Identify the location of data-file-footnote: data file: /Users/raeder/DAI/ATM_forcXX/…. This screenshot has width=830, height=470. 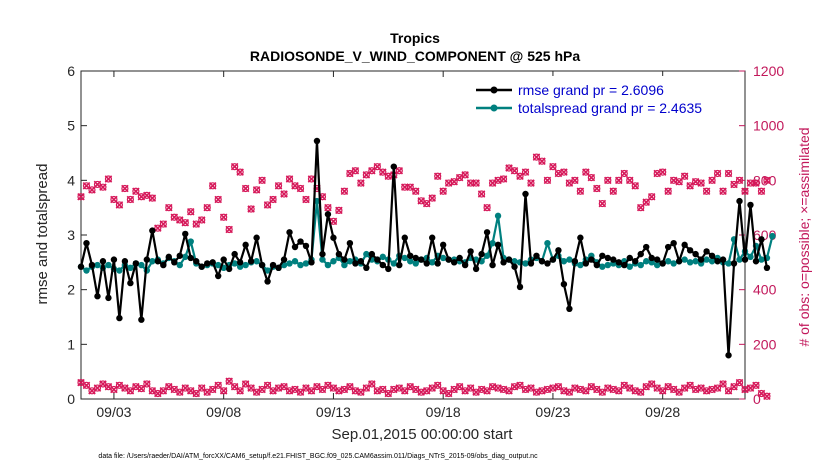
(318, 456).